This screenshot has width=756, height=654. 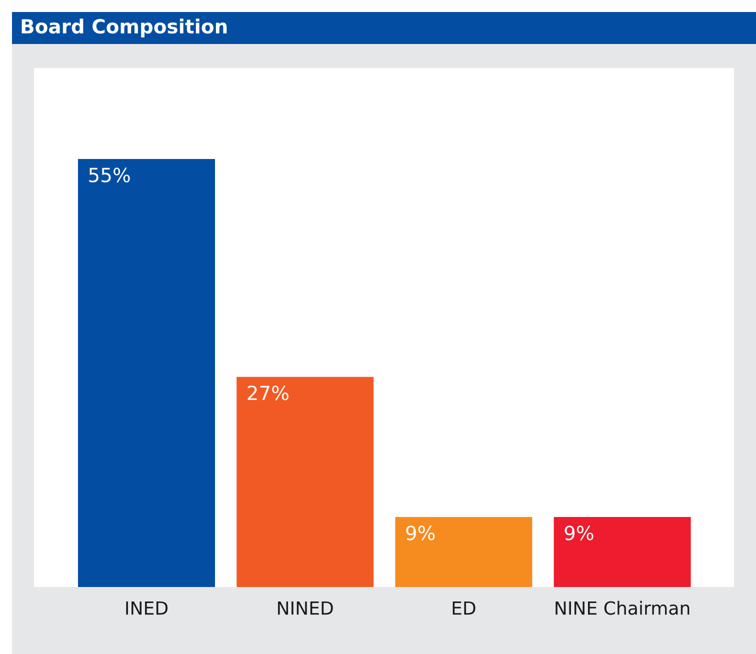 I want to click on data-label: 27%, so click(x=268, y=393).